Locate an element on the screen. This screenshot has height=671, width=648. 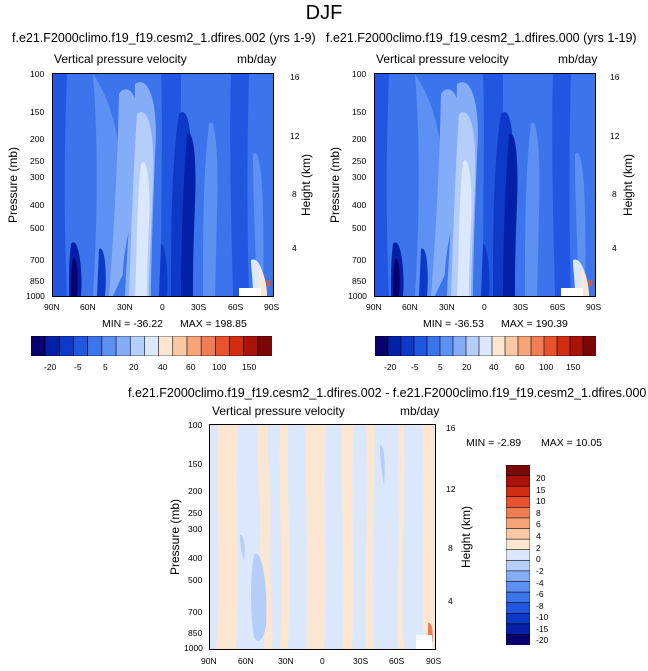
x-tick-label: 60S is located at coordinates (397, 661).